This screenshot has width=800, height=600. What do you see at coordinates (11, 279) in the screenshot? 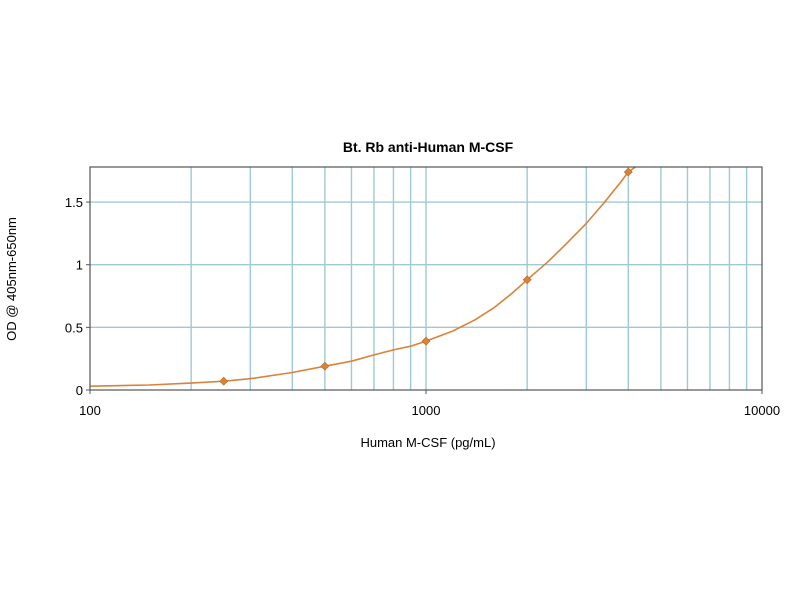
I see `y-axis-label: OD @ 405nm-650nm` at bounding box center [11, 279].